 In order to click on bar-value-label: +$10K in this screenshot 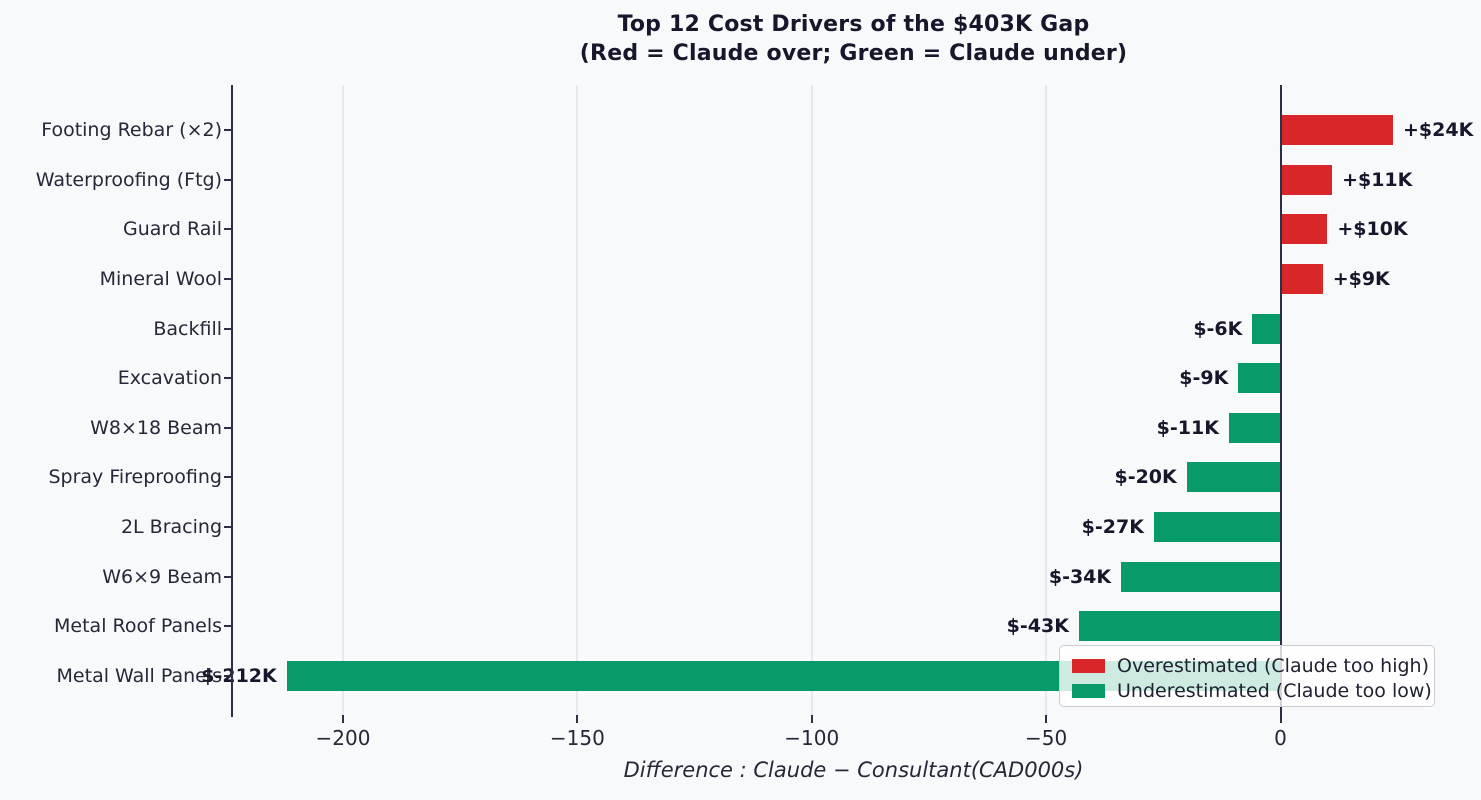, I will do `click(1372, 229)`.